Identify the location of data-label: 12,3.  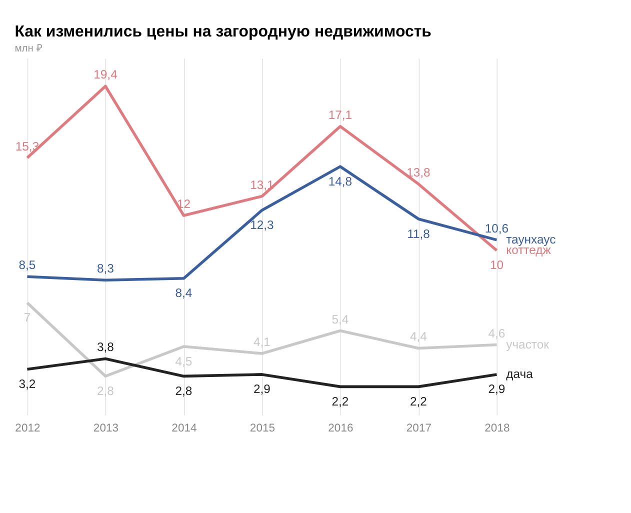
(262, 225).